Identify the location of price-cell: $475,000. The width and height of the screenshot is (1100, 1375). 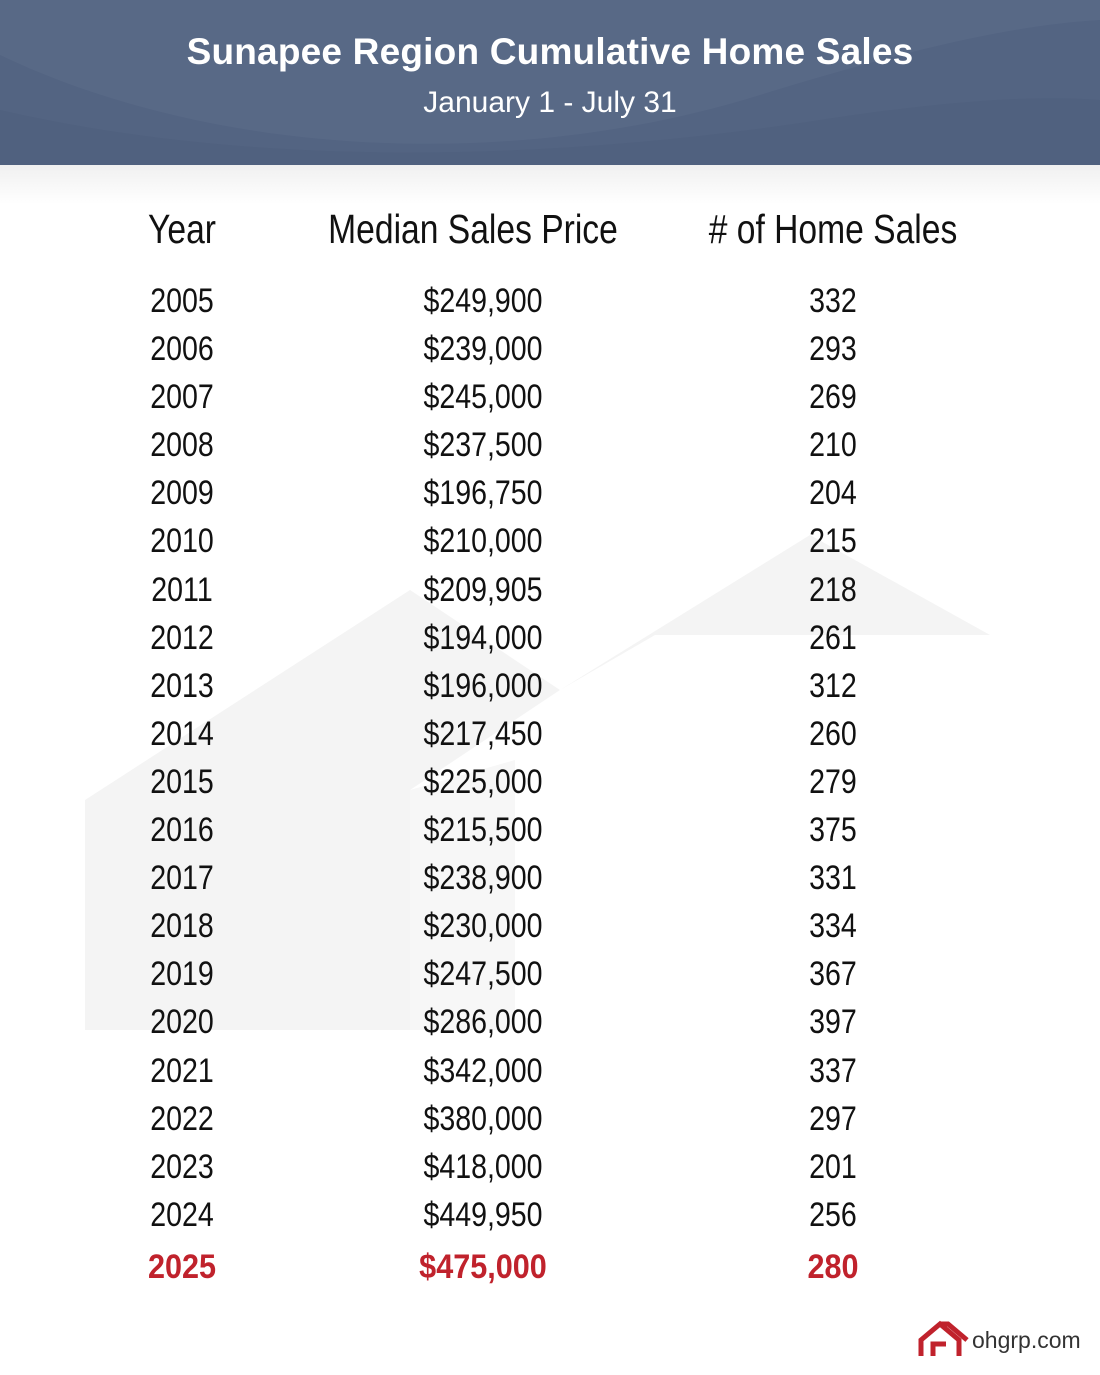
(483, 1266).